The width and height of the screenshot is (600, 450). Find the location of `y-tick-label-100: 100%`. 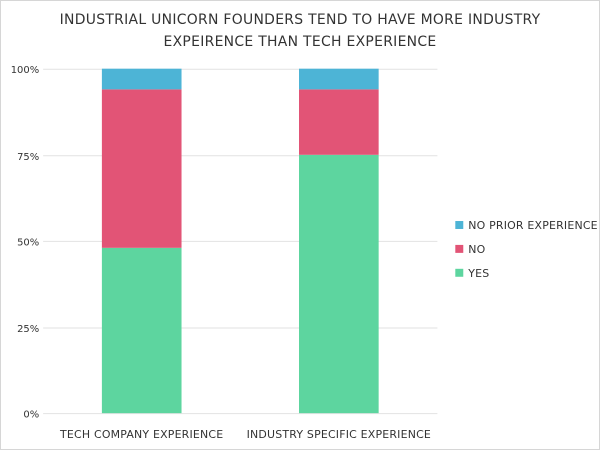

y-tick-label-100: 100% is located at coordinates (25, 70).